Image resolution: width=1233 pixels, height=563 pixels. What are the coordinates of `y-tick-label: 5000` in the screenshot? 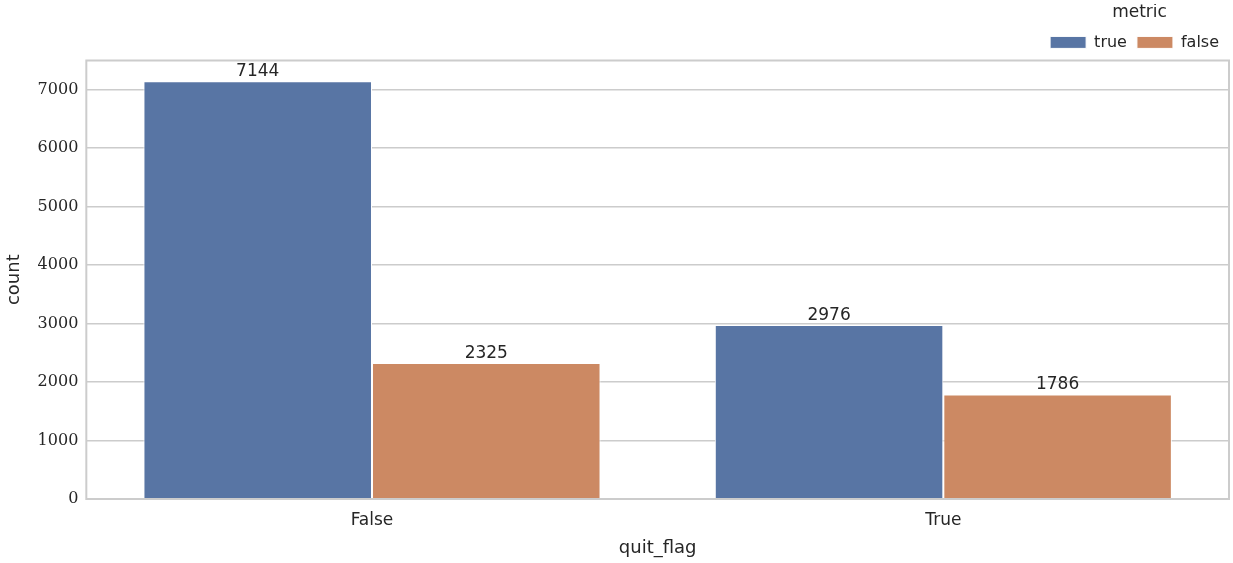 It's located at (58, 205).